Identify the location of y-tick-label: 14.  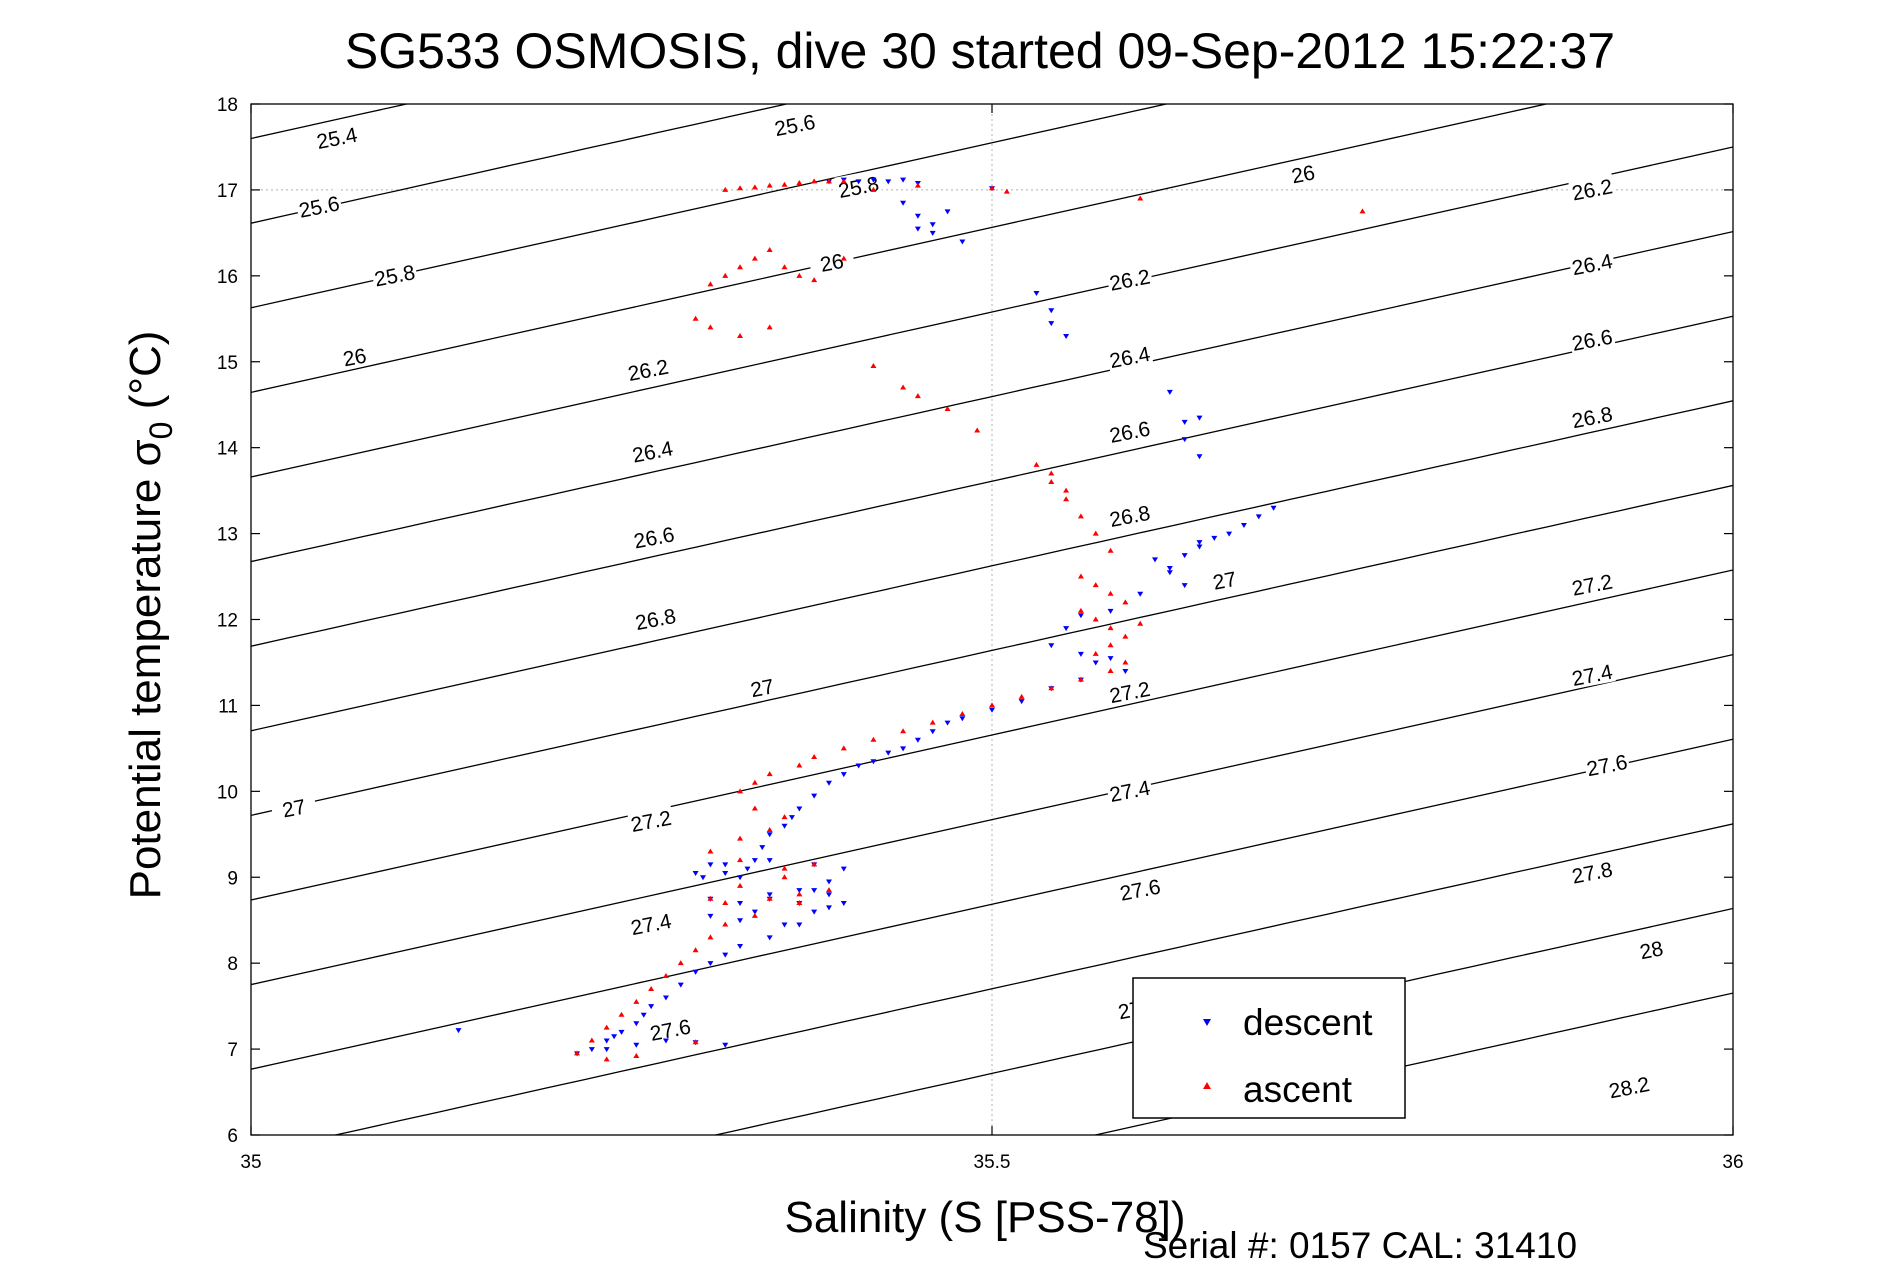
(228, 449).